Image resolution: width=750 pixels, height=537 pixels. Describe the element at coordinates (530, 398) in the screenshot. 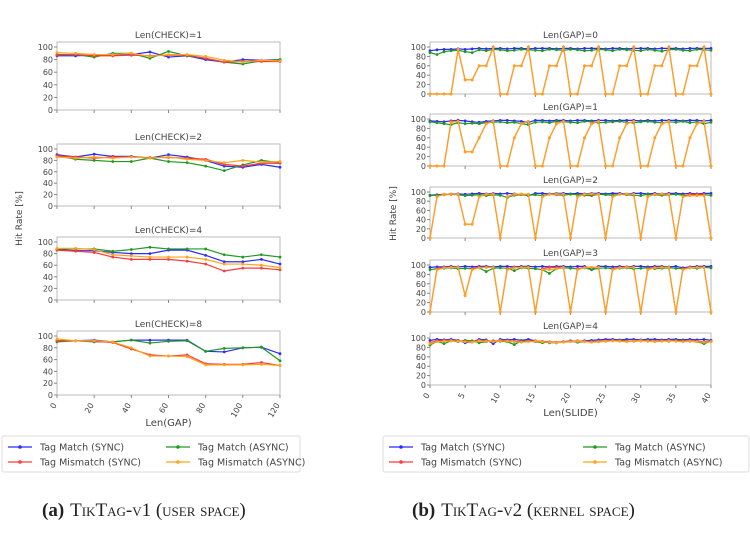

I see `x-tick-label: 15` at that location.